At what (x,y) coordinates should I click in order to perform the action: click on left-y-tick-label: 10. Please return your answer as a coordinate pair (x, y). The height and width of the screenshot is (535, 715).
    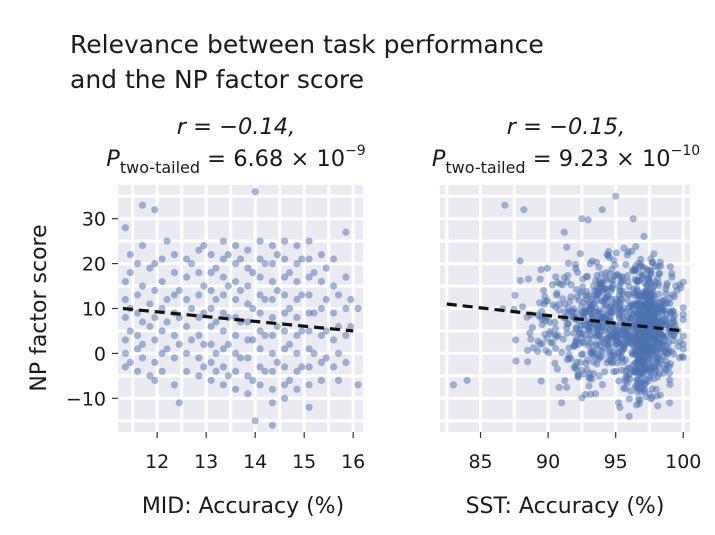
    Looking at the image, I should click on (94, 310).